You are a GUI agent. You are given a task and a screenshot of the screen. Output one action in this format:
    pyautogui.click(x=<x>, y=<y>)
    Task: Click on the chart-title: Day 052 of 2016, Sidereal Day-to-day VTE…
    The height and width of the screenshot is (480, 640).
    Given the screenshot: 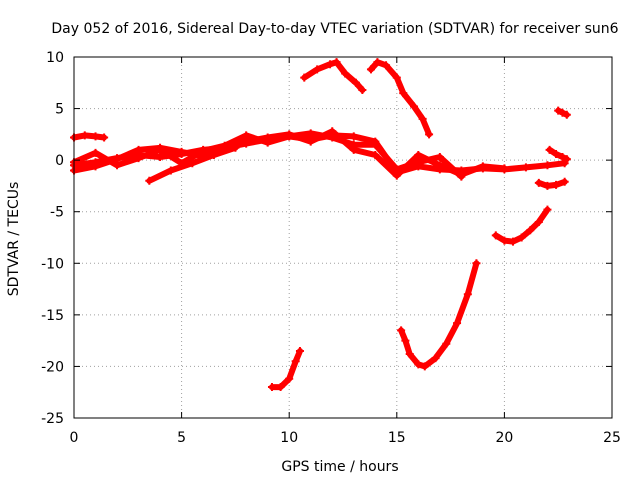 What is the action you would take?
    pyautogui.click(x=334, y=29)
    